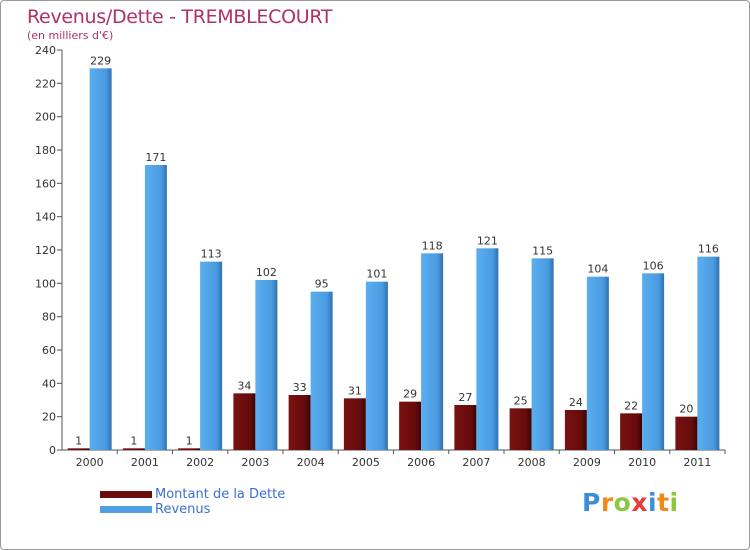 The height and width of the screenshot is (550, 750). Describe the element at coordinates (432, 245) in the screenshot. I see `data-label-revenus: 118` at that location.